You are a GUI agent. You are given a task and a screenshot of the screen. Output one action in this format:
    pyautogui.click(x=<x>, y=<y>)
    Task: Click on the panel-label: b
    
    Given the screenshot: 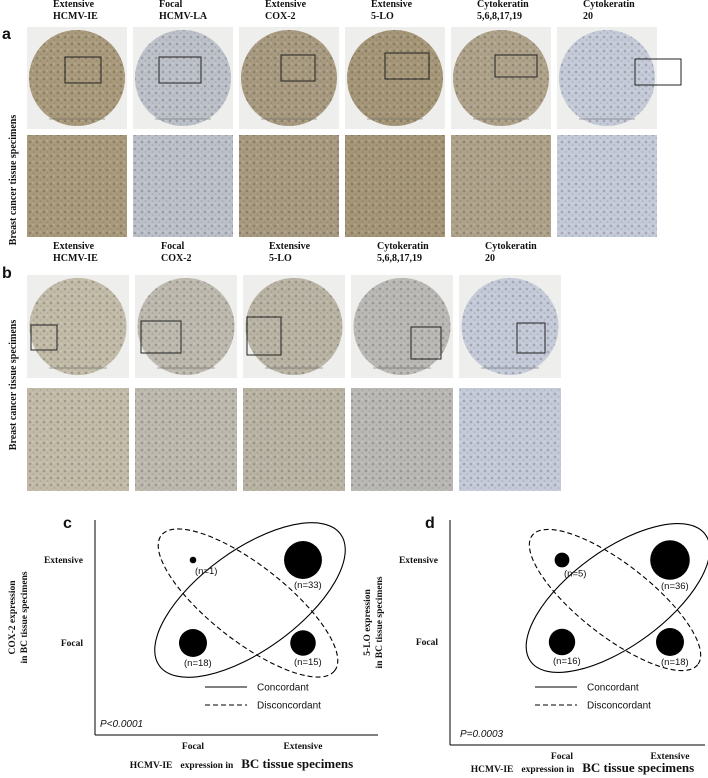 What is the action you would take?
    pyautogui.click(x=7, y=273)
    